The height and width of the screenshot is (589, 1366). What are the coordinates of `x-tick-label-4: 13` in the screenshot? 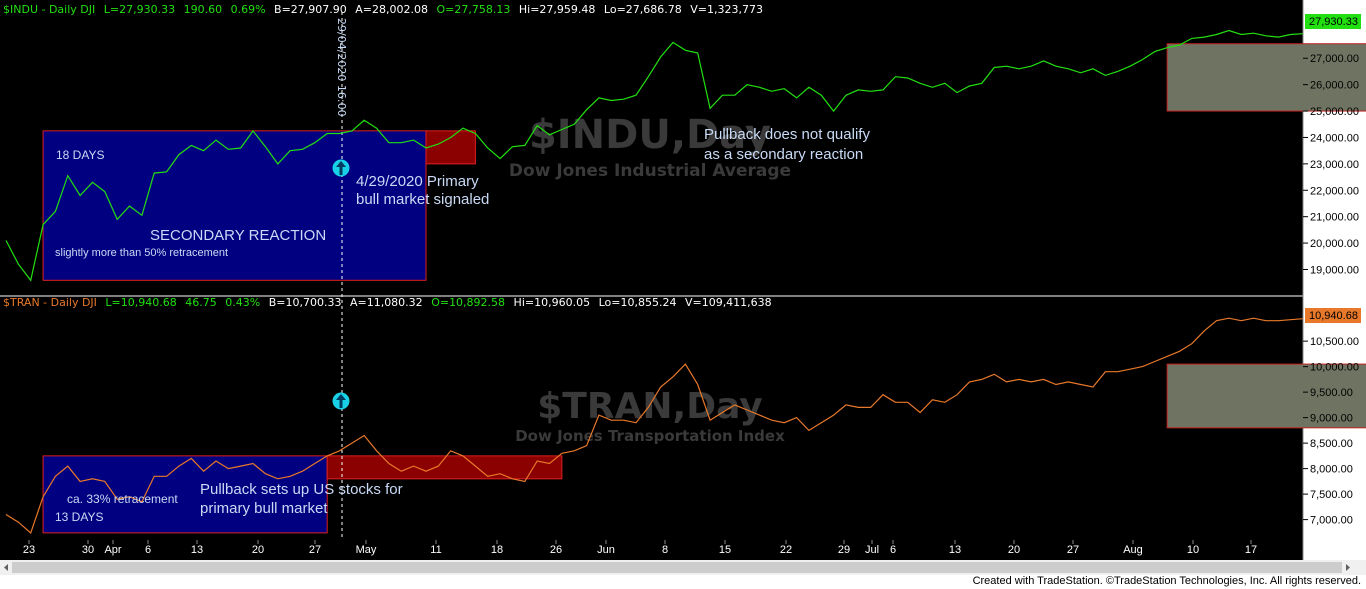 It's located at (197, 550).